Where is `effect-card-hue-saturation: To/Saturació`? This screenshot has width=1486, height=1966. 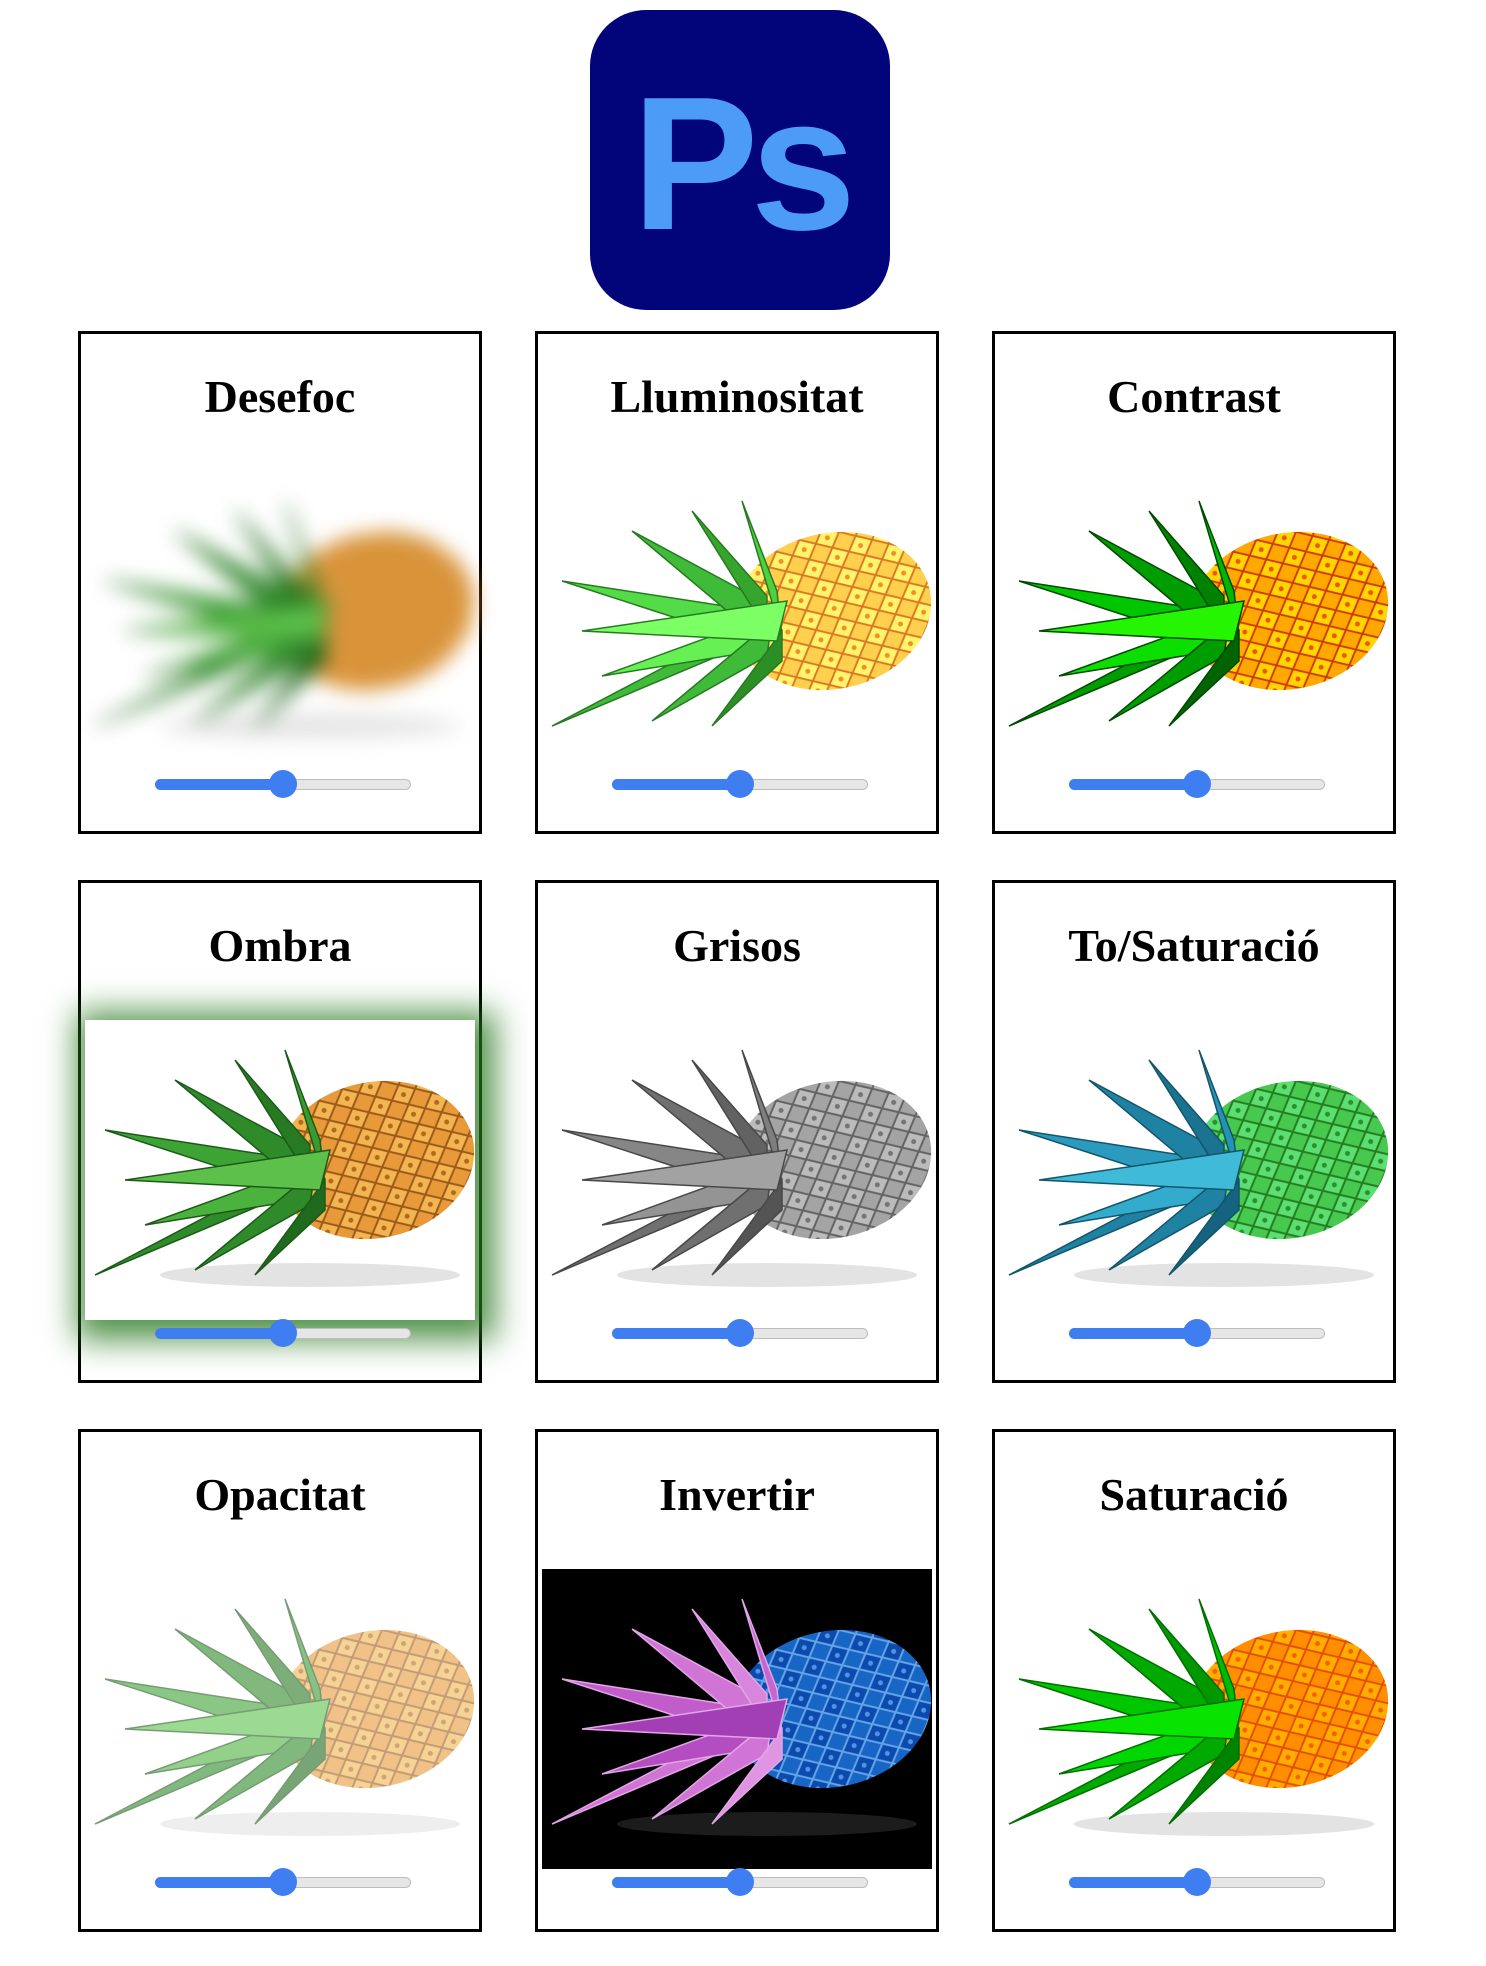
effect-card-hue-saturation: To/Saturació is located at coordinates (1194, 1131).